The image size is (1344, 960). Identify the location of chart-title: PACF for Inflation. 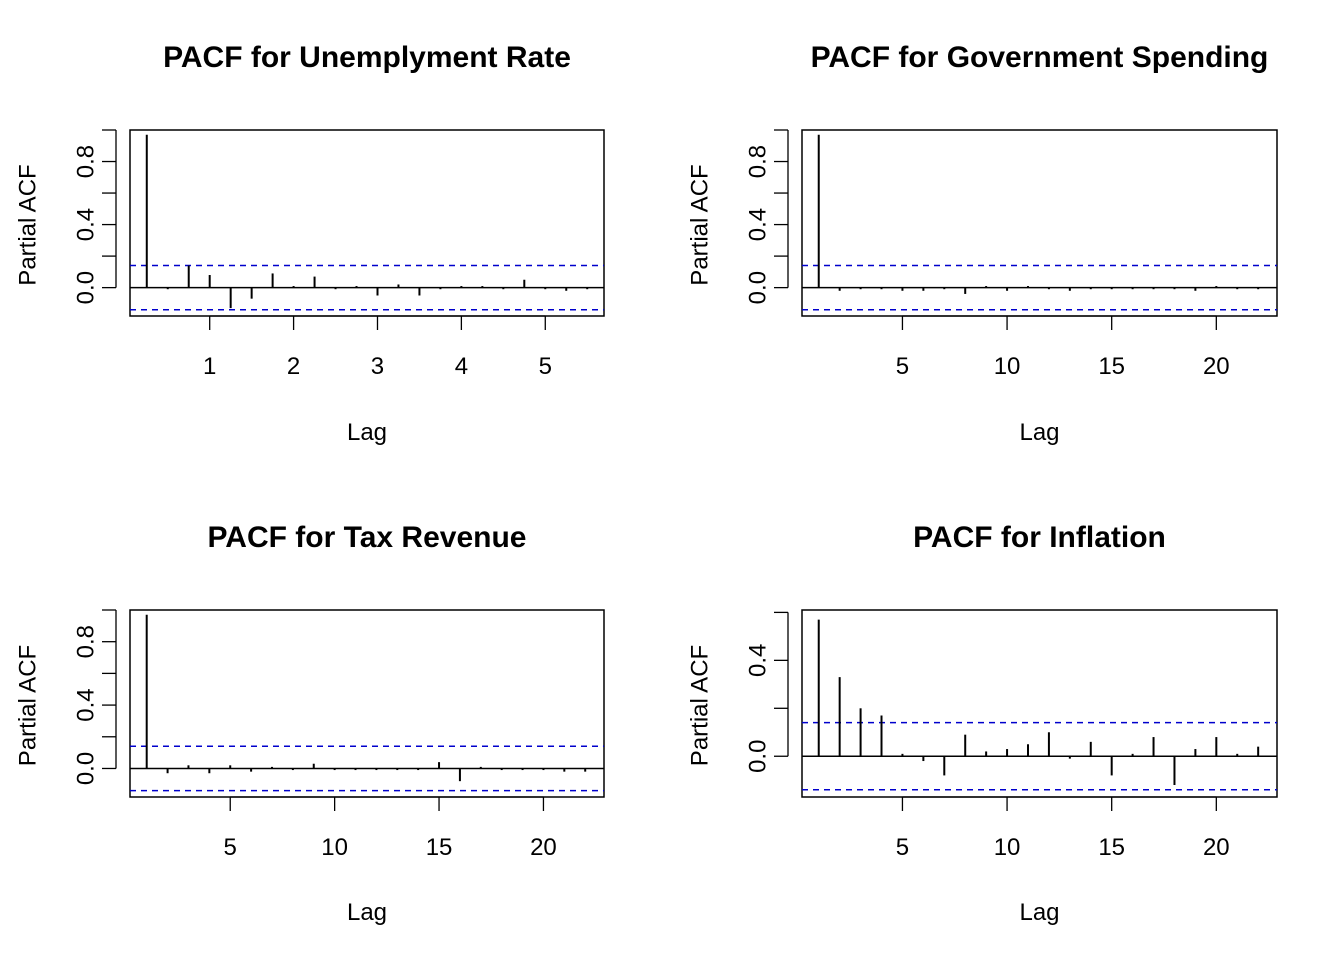
(1039, 537).